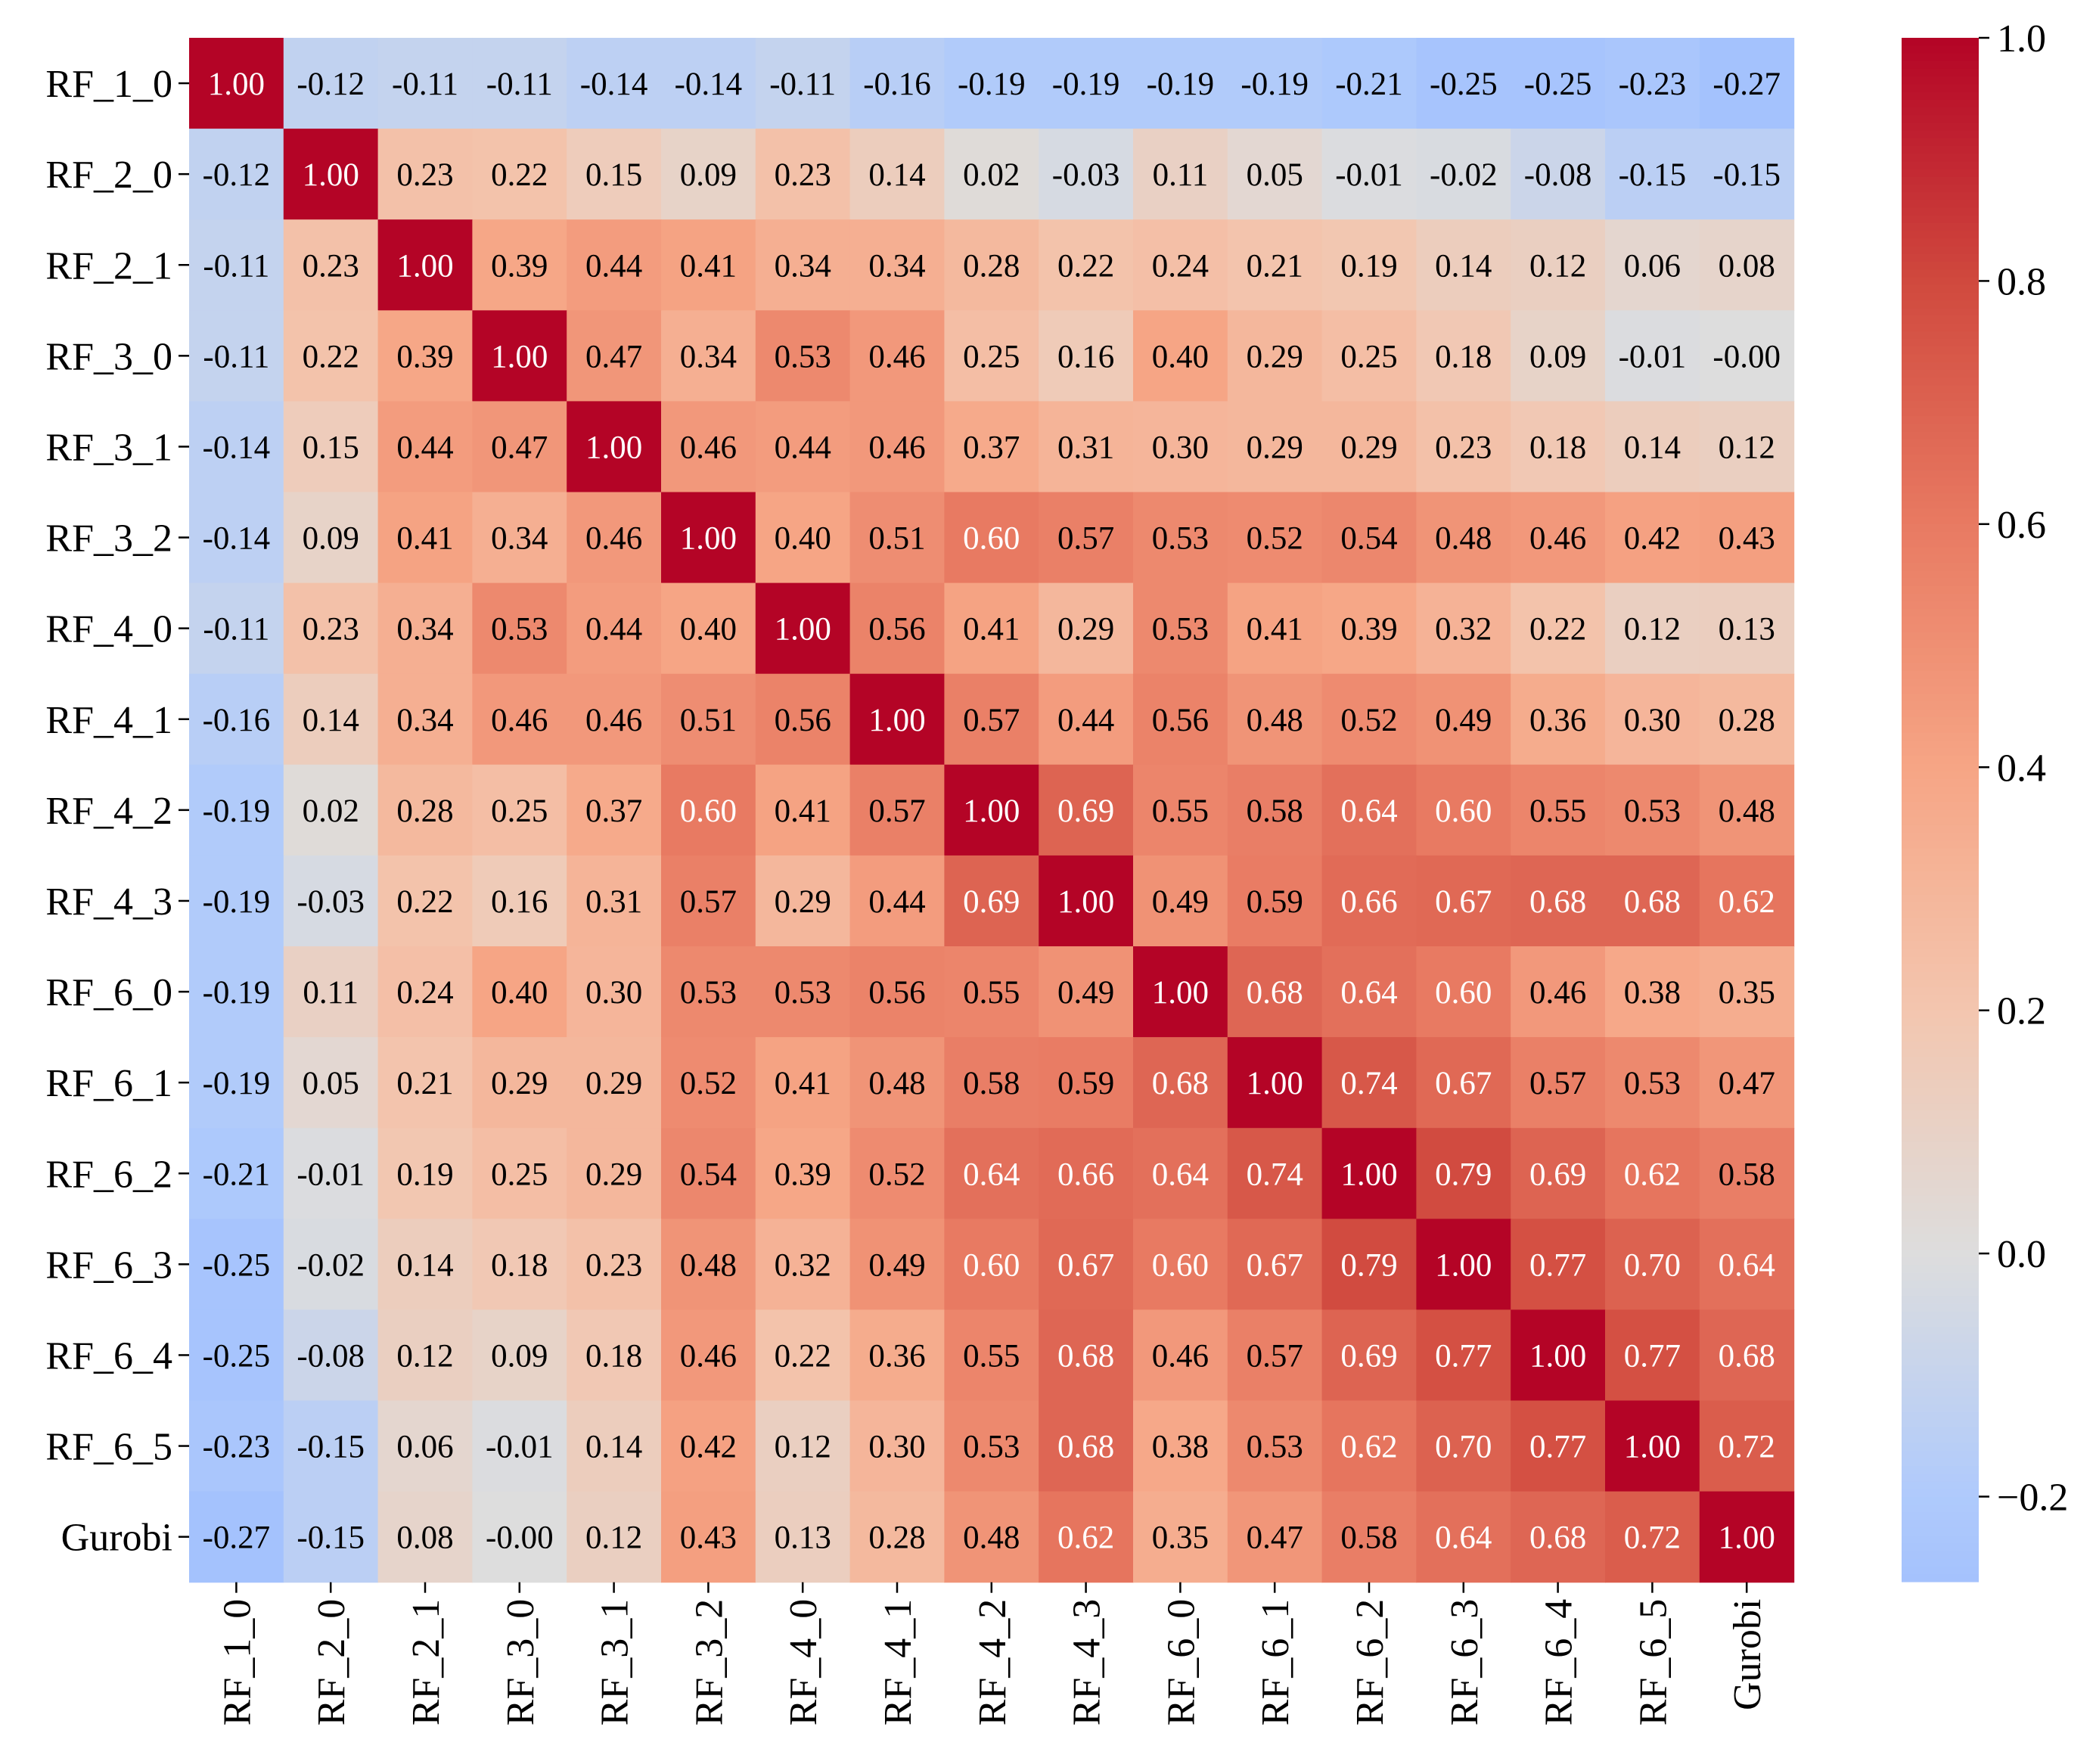  Describe the element at coordinates (1652, 1174) in the screenshot. I see `cell-value-label: 0.62` at that location.